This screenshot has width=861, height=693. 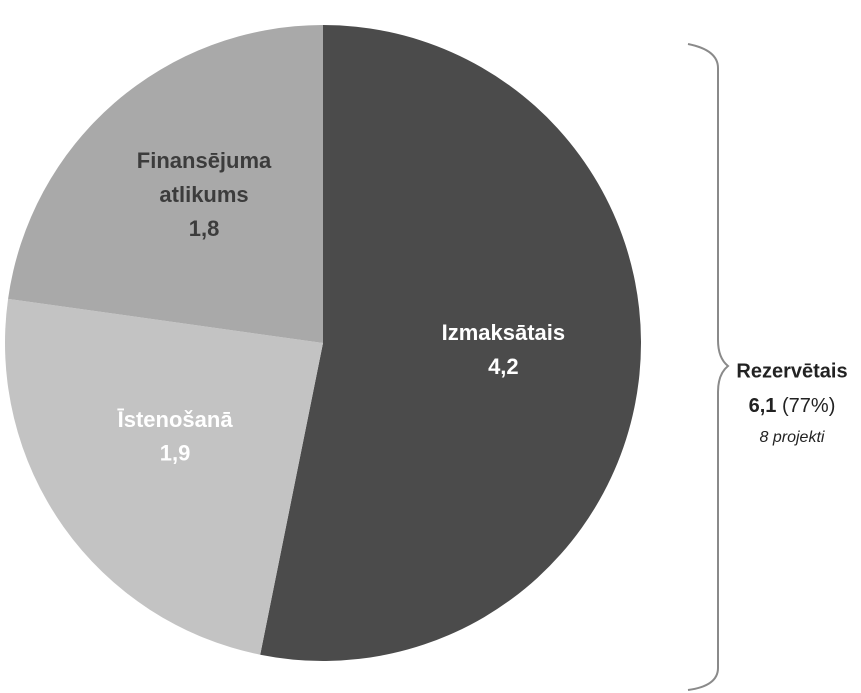 What do you see at coordinates (808, 406) in the screenshot?
I see `annotation-share: (77%)` at bounding box center [808, 406].